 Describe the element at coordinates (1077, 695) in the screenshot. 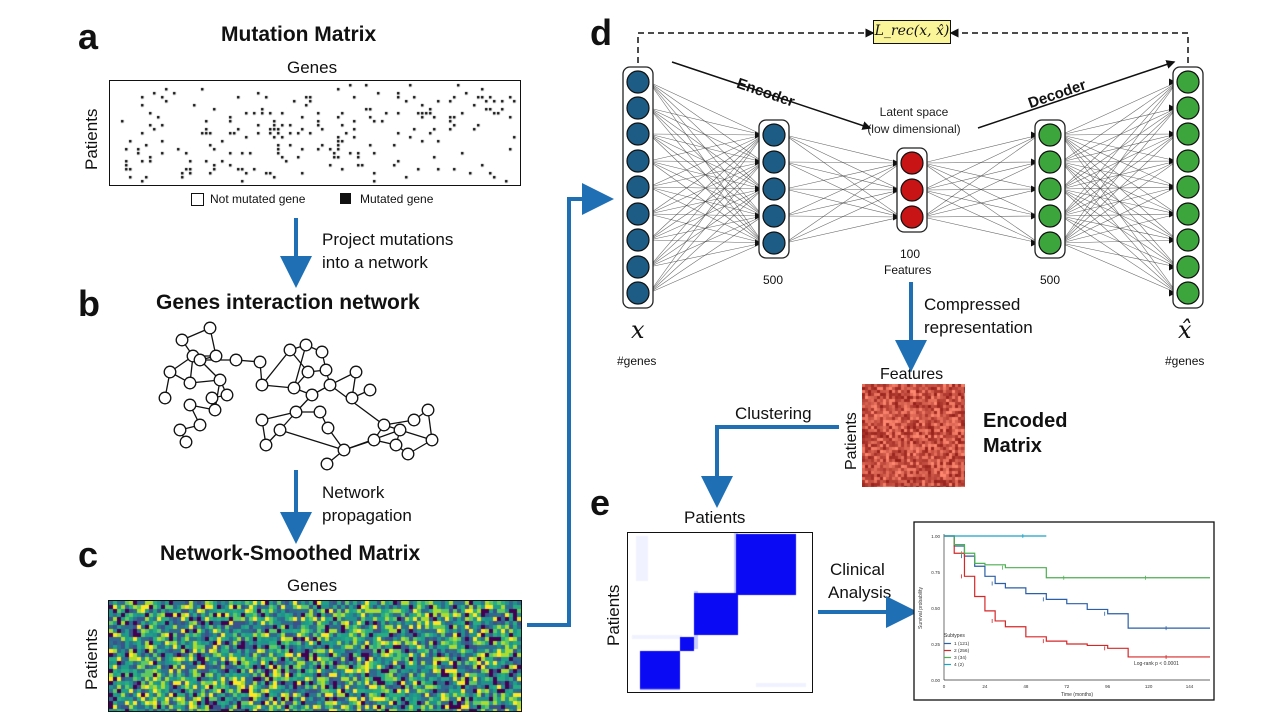

I see `km-x-axis-label: Time (months)` at that location.